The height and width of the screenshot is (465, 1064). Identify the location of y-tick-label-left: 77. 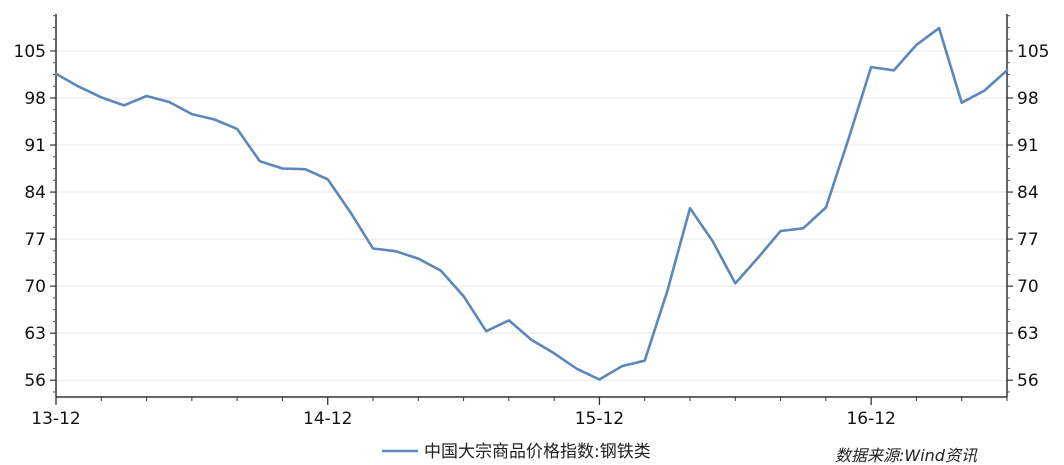
(35, 240).